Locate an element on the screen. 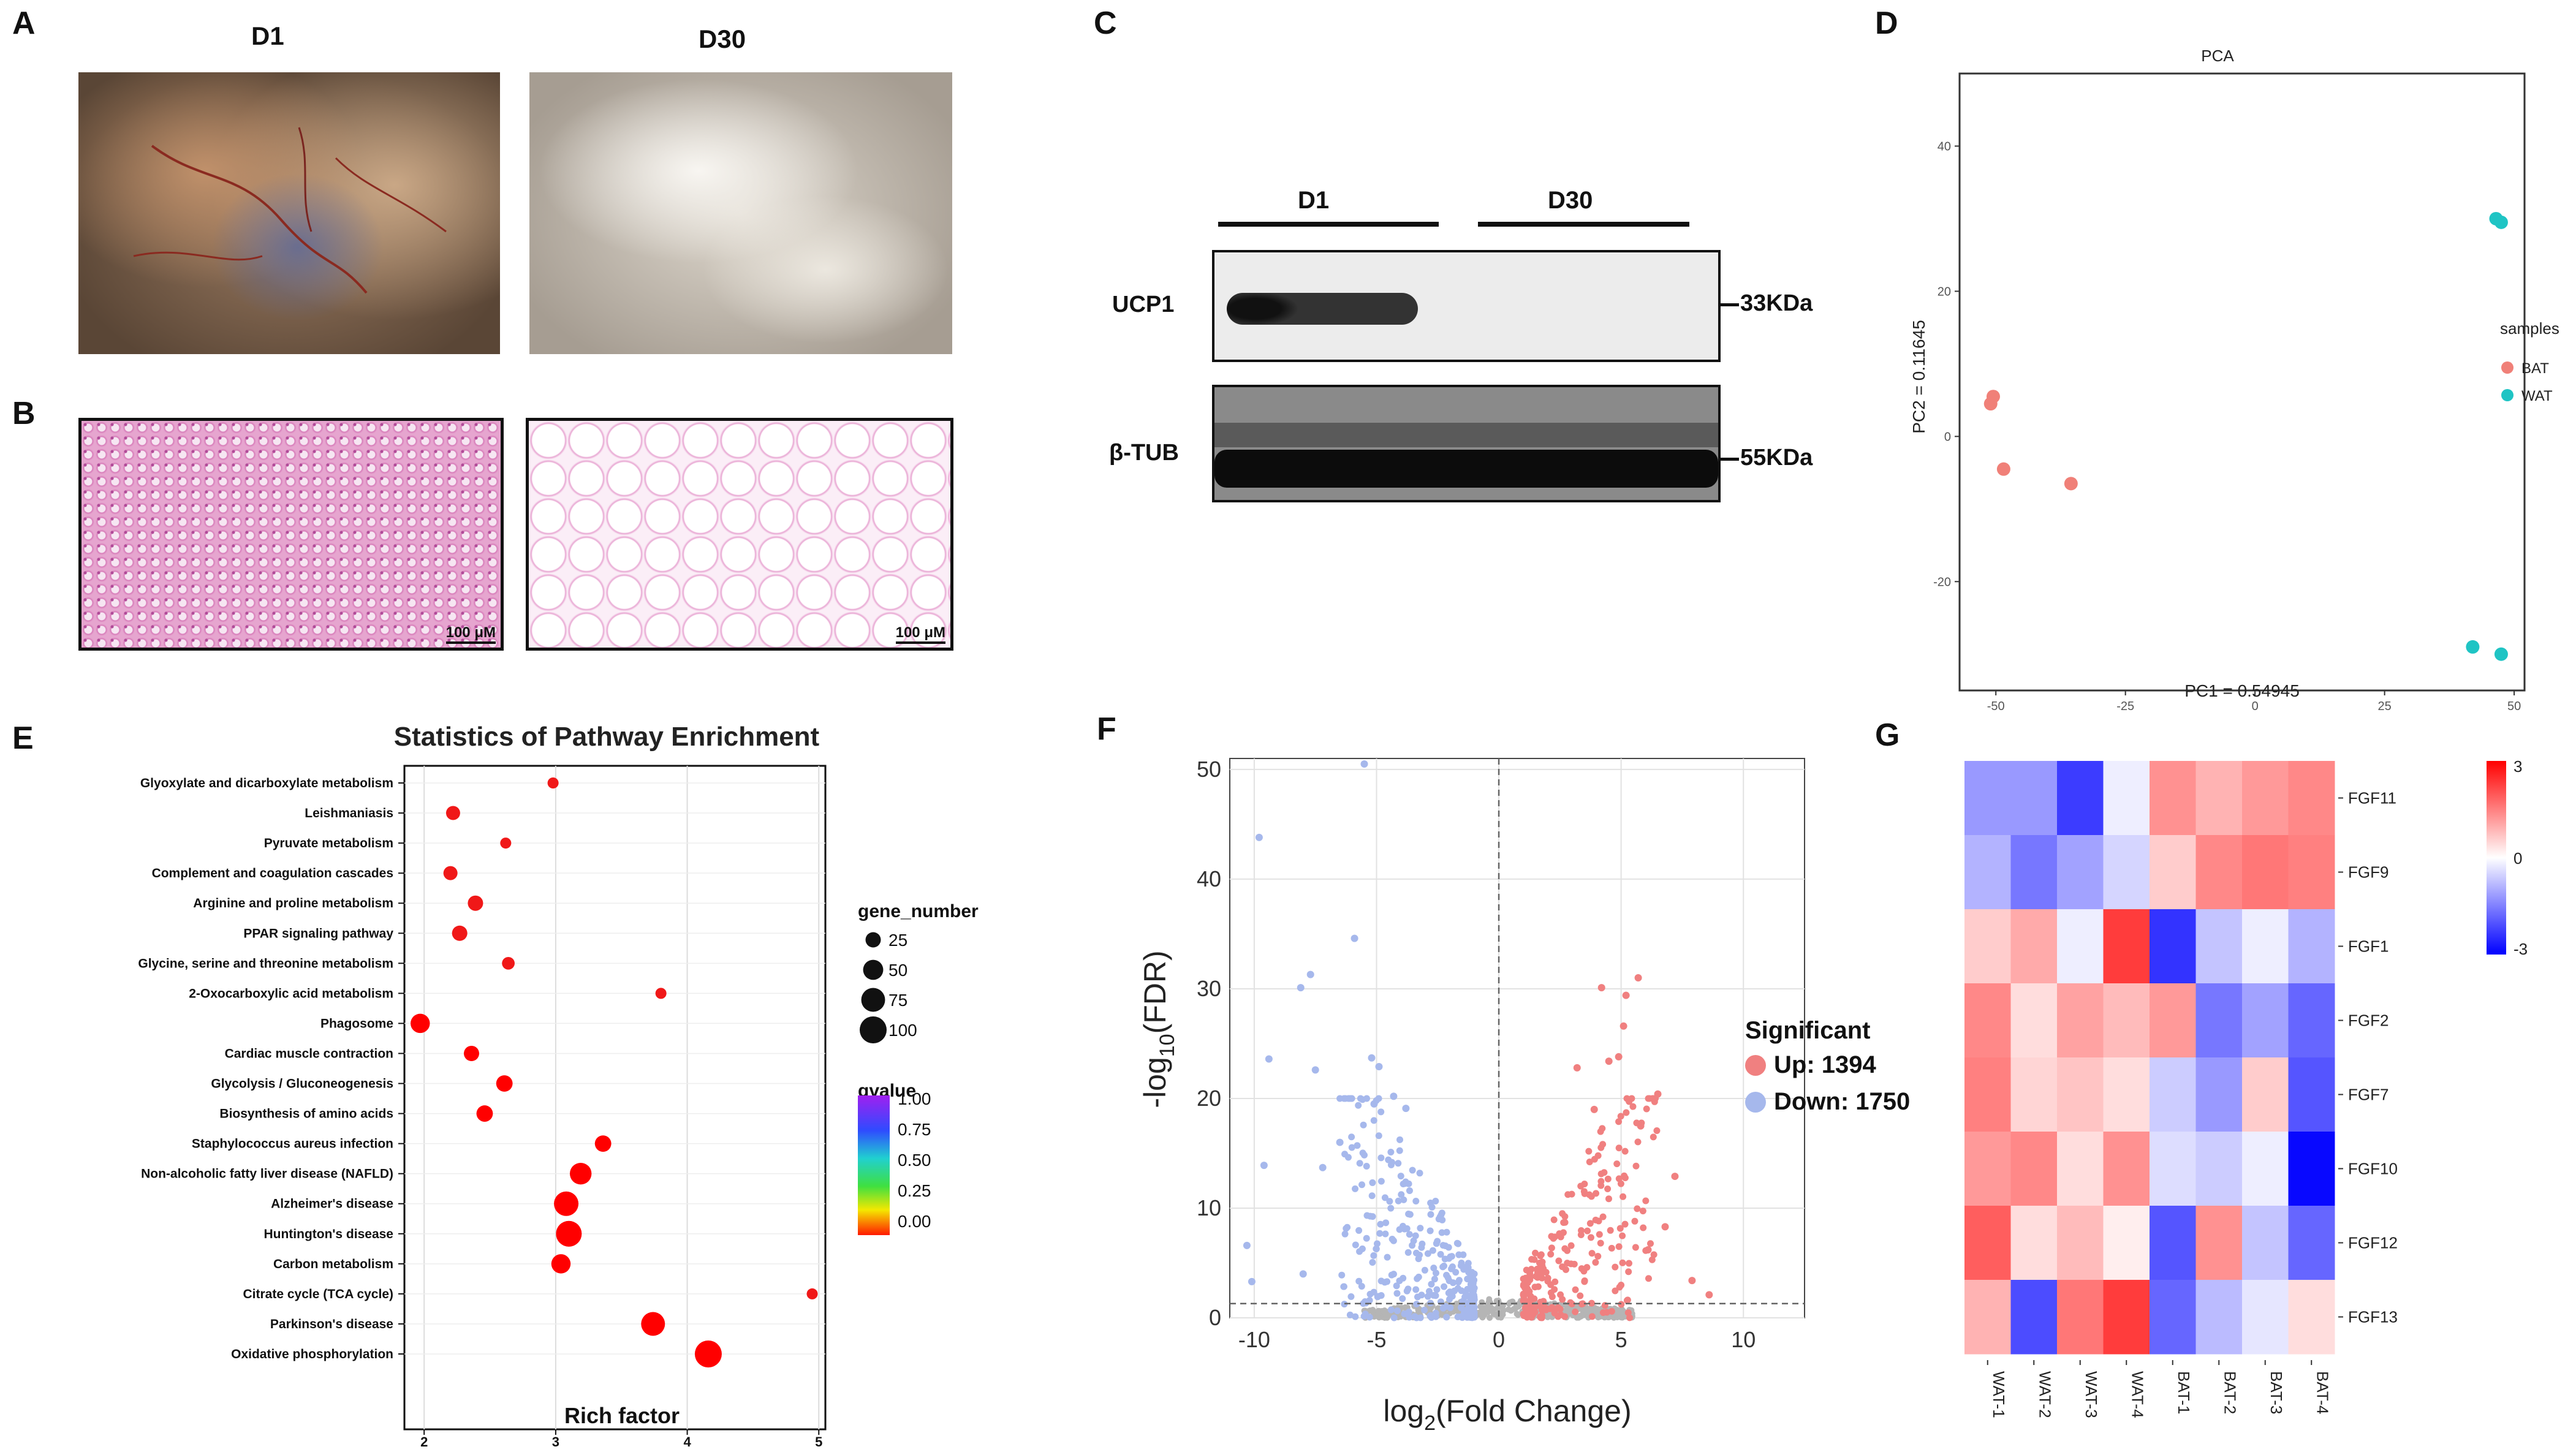 The image size is (2576, 1452). kegg-xtick-label: 2 is located at coordinates (424, 1442).